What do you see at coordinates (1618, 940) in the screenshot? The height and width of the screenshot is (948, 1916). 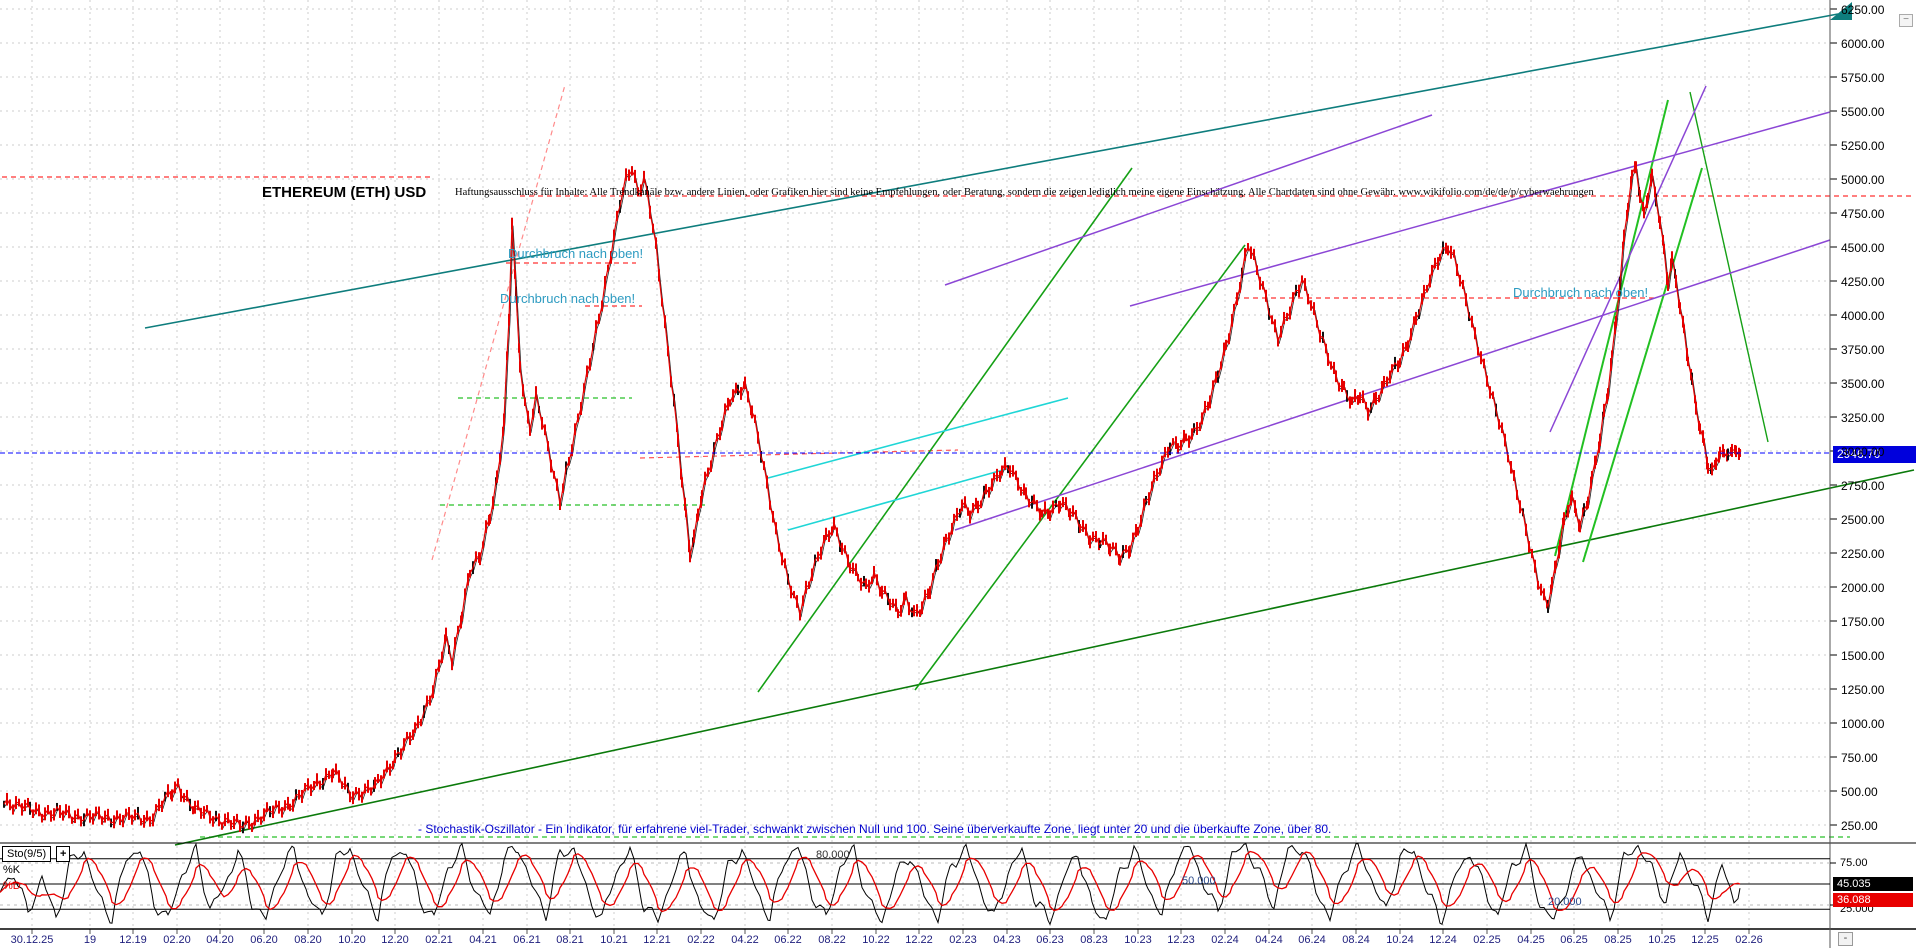 I see `time-axis-label: 08.25` at bounding box center [1618, 940].